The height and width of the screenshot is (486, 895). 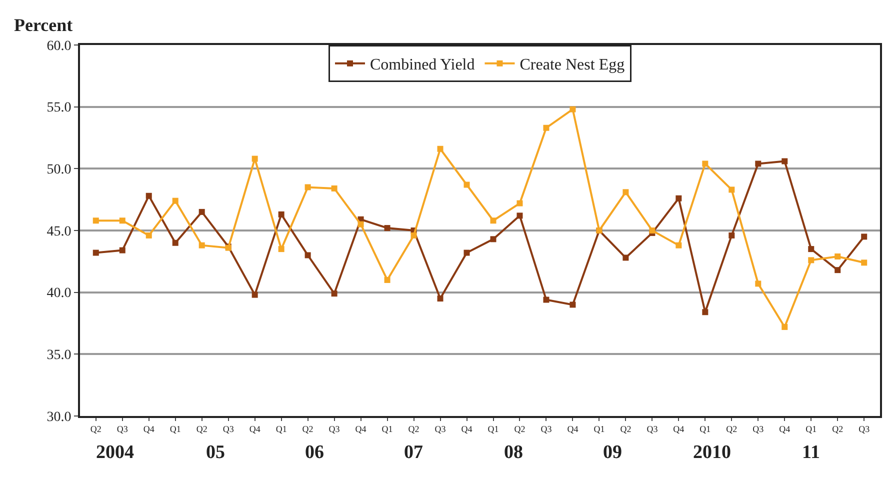 What do you see at coordinates (314, 452) in the screenshot?
I see `text: 06` at bounding box center [314, 452].